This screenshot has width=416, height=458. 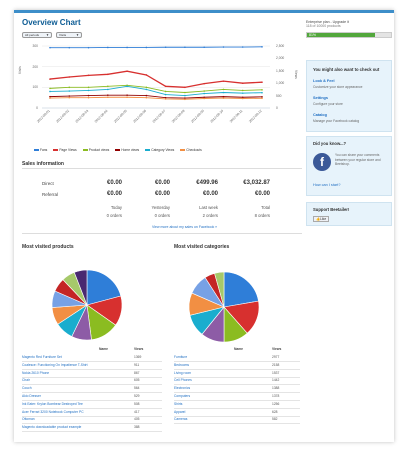 What do you see at coordinates (31, 396) in the screenshot?
I see `row-name-link: Akio Dresser` at bounding box center [31, 396].